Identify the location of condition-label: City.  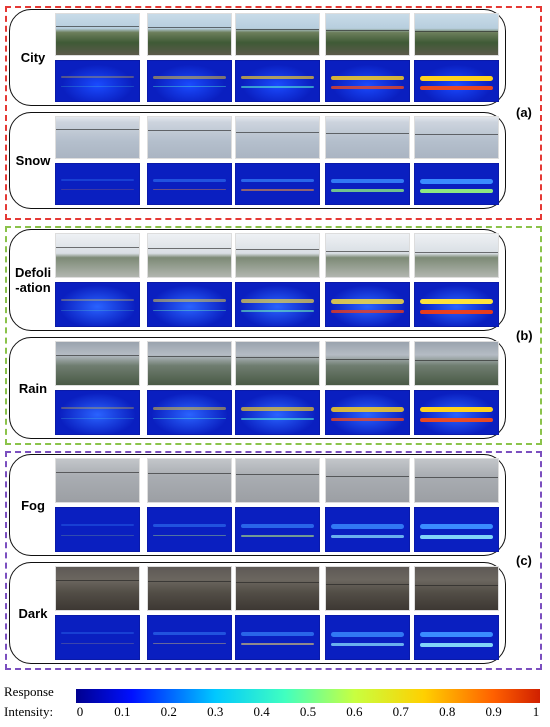
(33, 57).